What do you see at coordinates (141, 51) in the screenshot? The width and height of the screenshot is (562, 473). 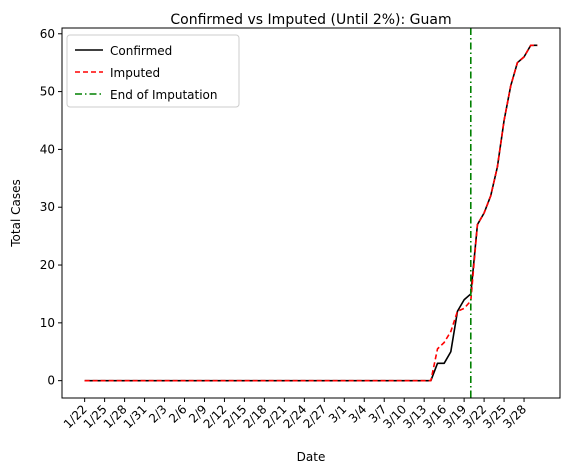 I see `legend-label-confirmed: Confirmed` at bounding box center [141, 51].